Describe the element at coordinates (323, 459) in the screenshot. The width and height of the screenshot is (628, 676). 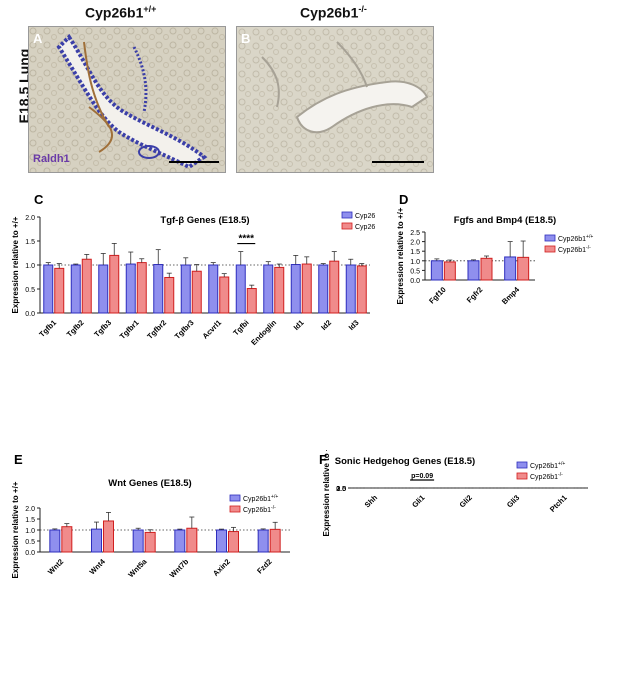
I see `panel-letter: F` at that location.